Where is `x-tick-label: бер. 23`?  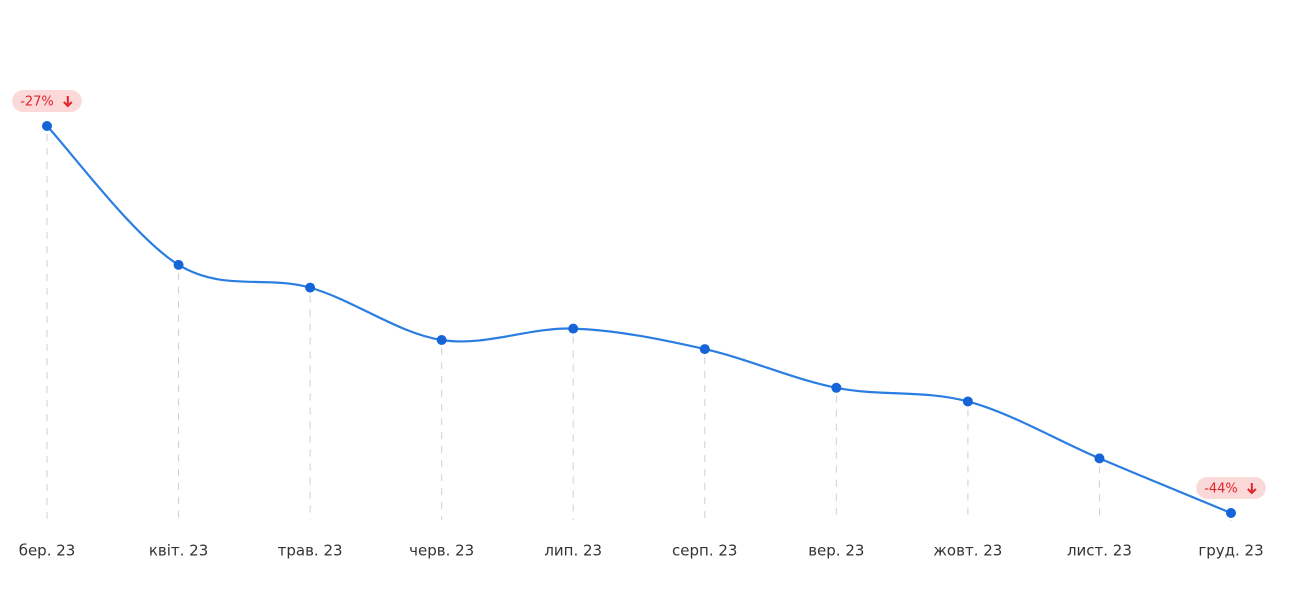 x-tick-label: бер. 23 is located at coordinates (47, 551).